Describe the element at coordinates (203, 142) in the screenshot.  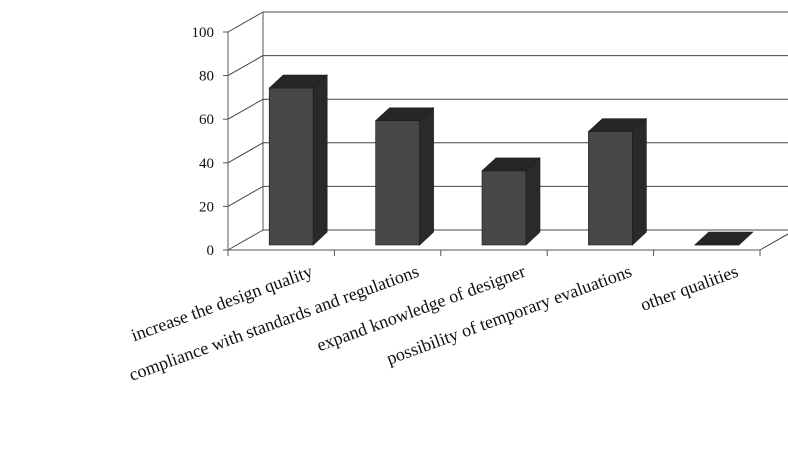
I see `y-axis-tick-labels: 0 20 40 60 80 100` at that location.